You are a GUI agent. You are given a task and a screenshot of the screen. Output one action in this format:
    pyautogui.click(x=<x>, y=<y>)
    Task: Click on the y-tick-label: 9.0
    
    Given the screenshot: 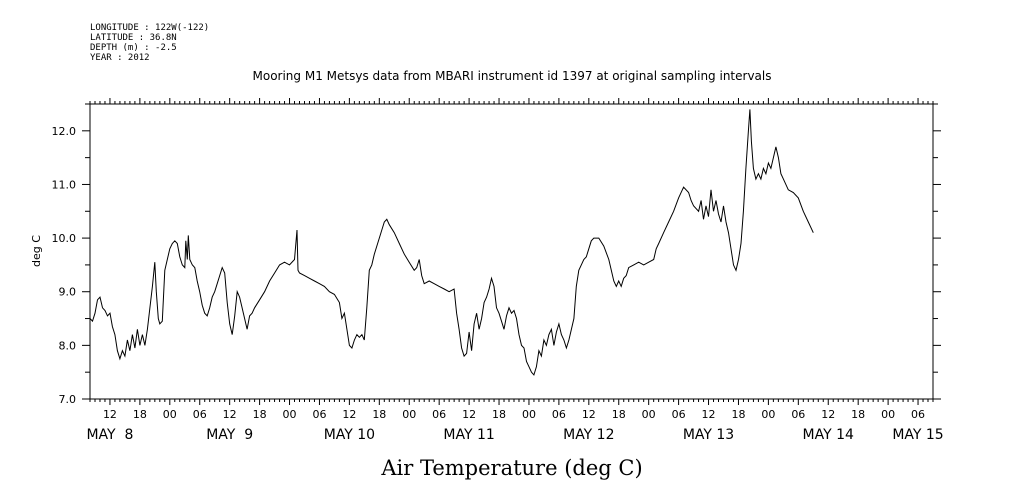 What is the action you would take?
    pyautogui.click(x=68, y=292)
    